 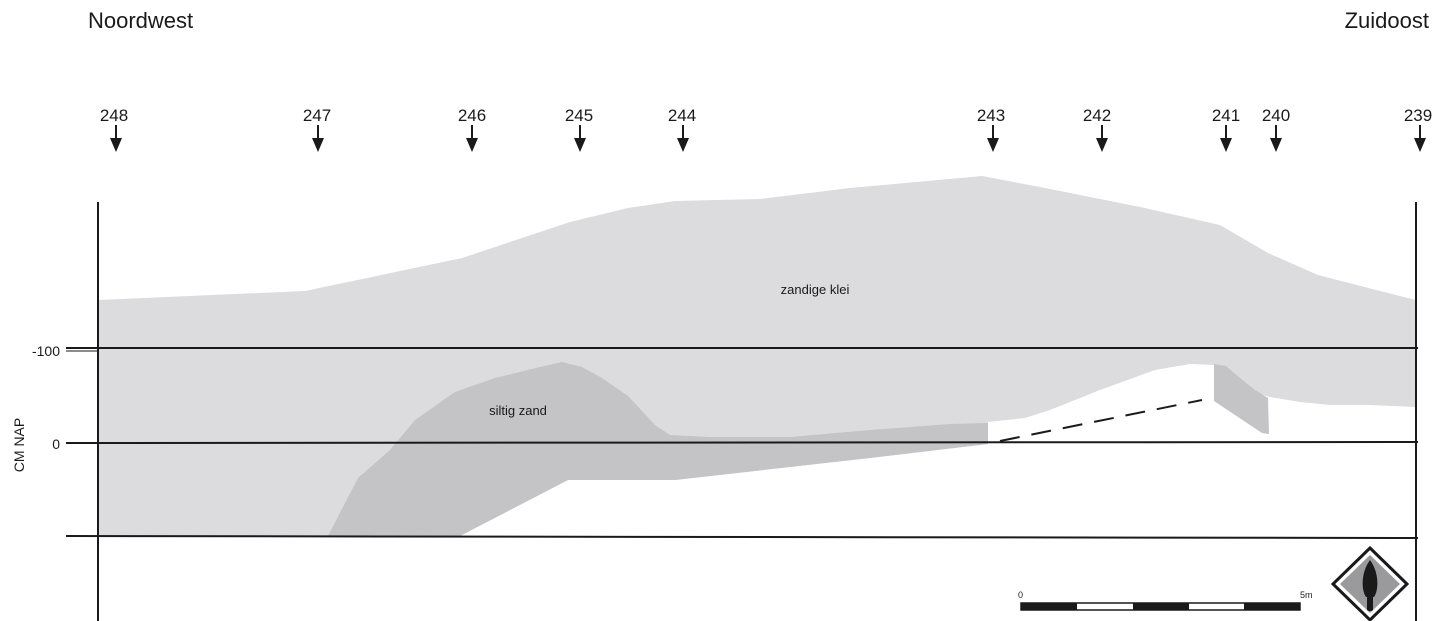 What do you see at coordinates (579, 115) in the screenshot?
I see `borehole-number: 245` at bounding box center [579, 115].